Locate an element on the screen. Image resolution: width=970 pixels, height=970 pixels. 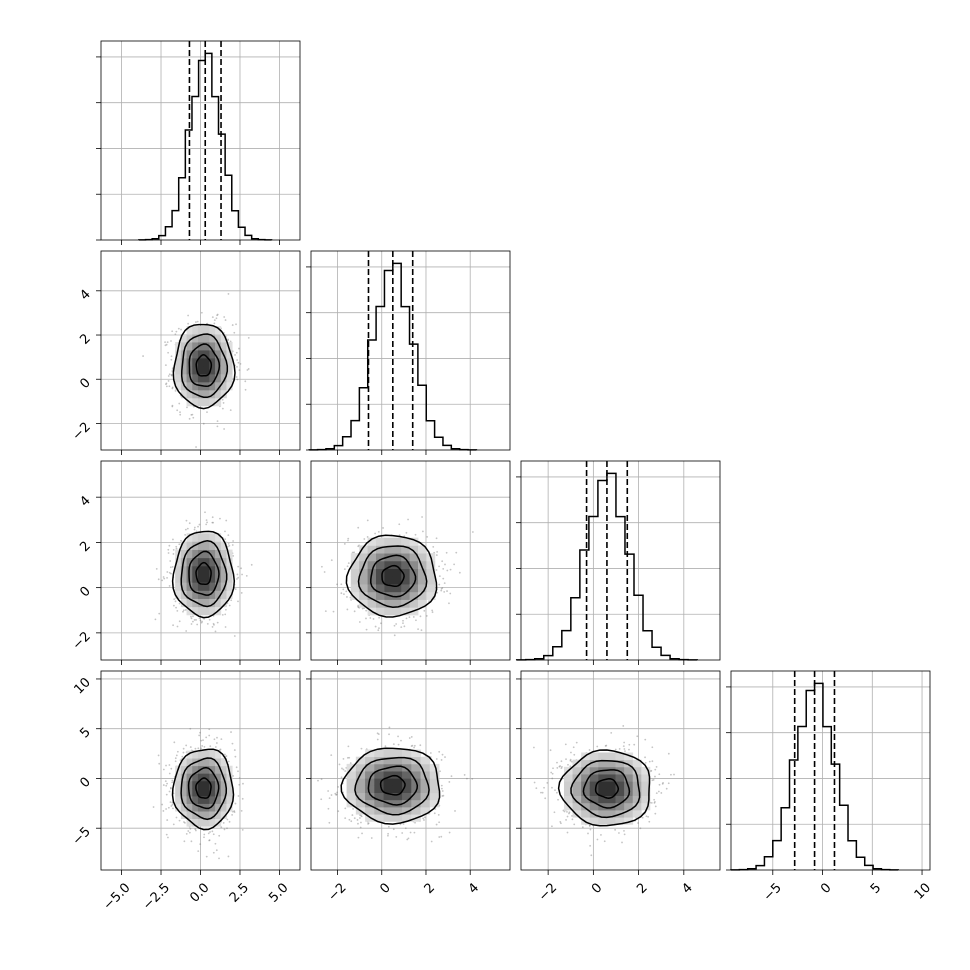
y-tick-label: 2 is located at coordinates (85, 547).